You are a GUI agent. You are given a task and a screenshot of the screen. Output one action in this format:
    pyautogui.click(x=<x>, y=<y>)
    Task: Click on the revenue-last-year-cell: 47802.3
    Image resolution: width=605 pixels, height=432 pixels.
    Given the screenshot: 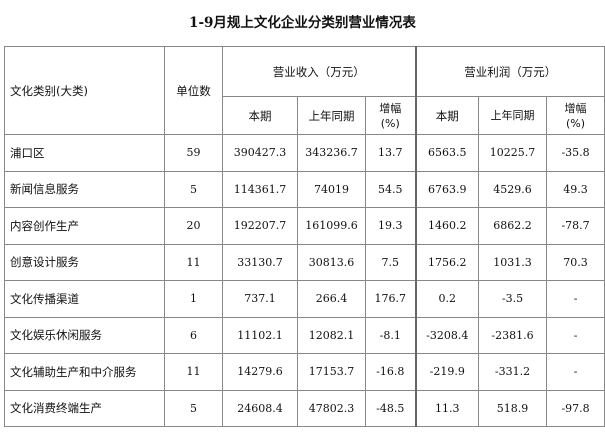 What is the action you would take?
    pyautogui.click(x=331, y=408)
    